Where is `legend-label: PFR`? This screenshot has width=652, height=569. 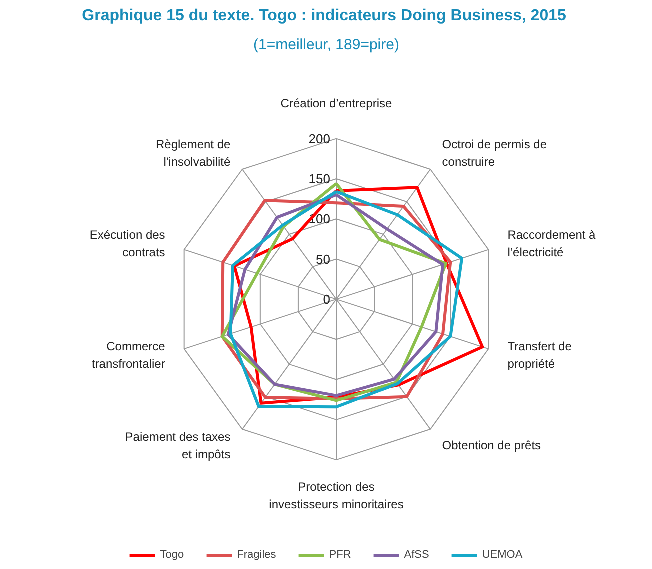
legend-label: PFR is located at coordinates (340, 555).